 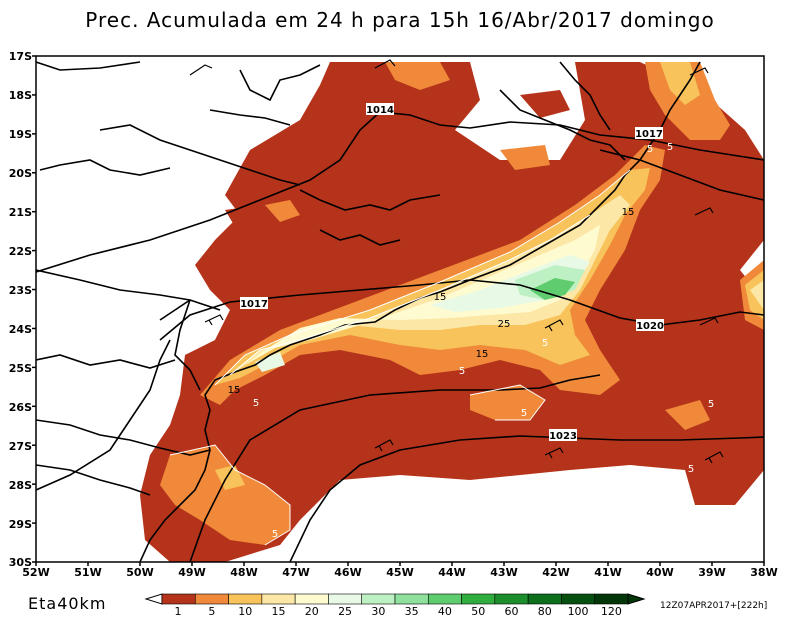 I want to click on lon-label: 42W, so click(x=555, y=572).